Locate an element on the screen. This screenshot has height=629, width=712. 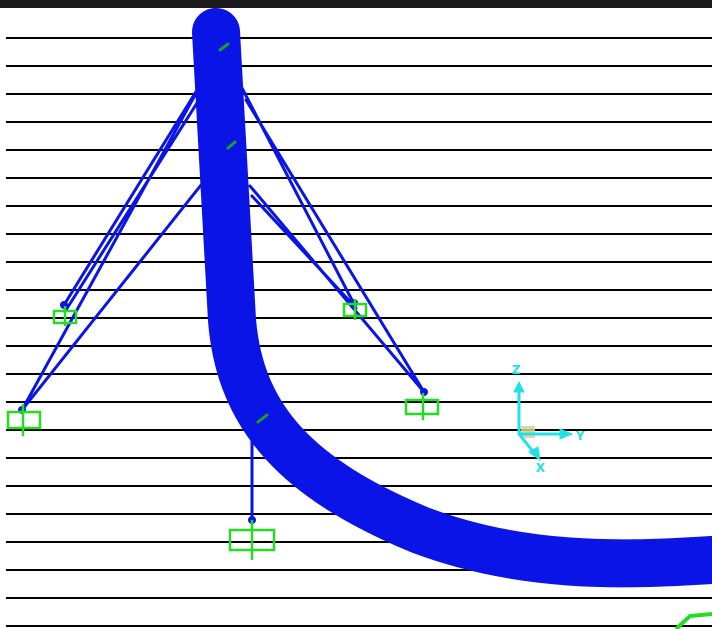
axes-triad: Z Y X is located at coordinates (548, 419).